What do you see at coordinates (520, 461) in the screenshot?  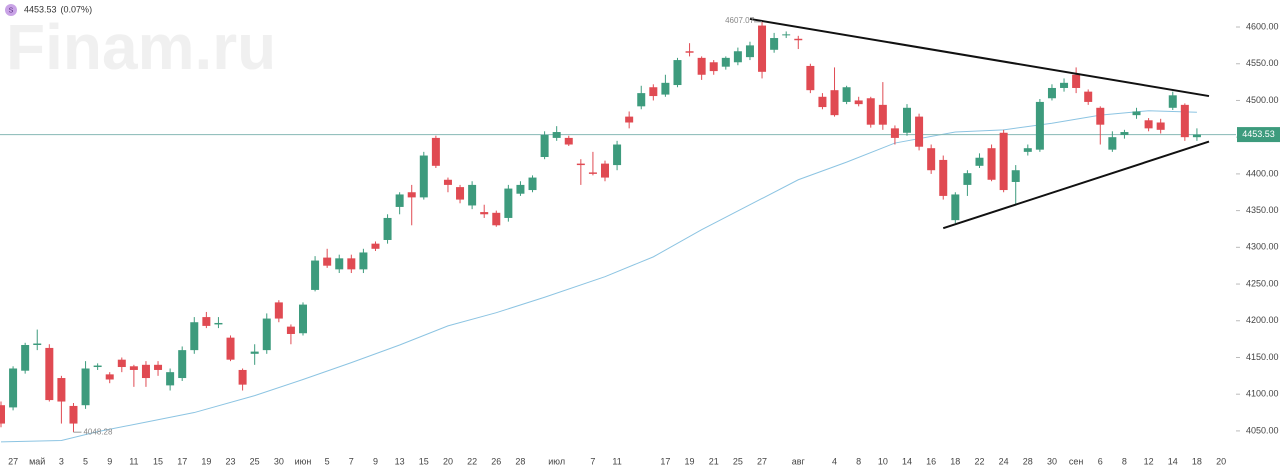 I see `x-tick-label: 28` at bounding box center [520, 461].